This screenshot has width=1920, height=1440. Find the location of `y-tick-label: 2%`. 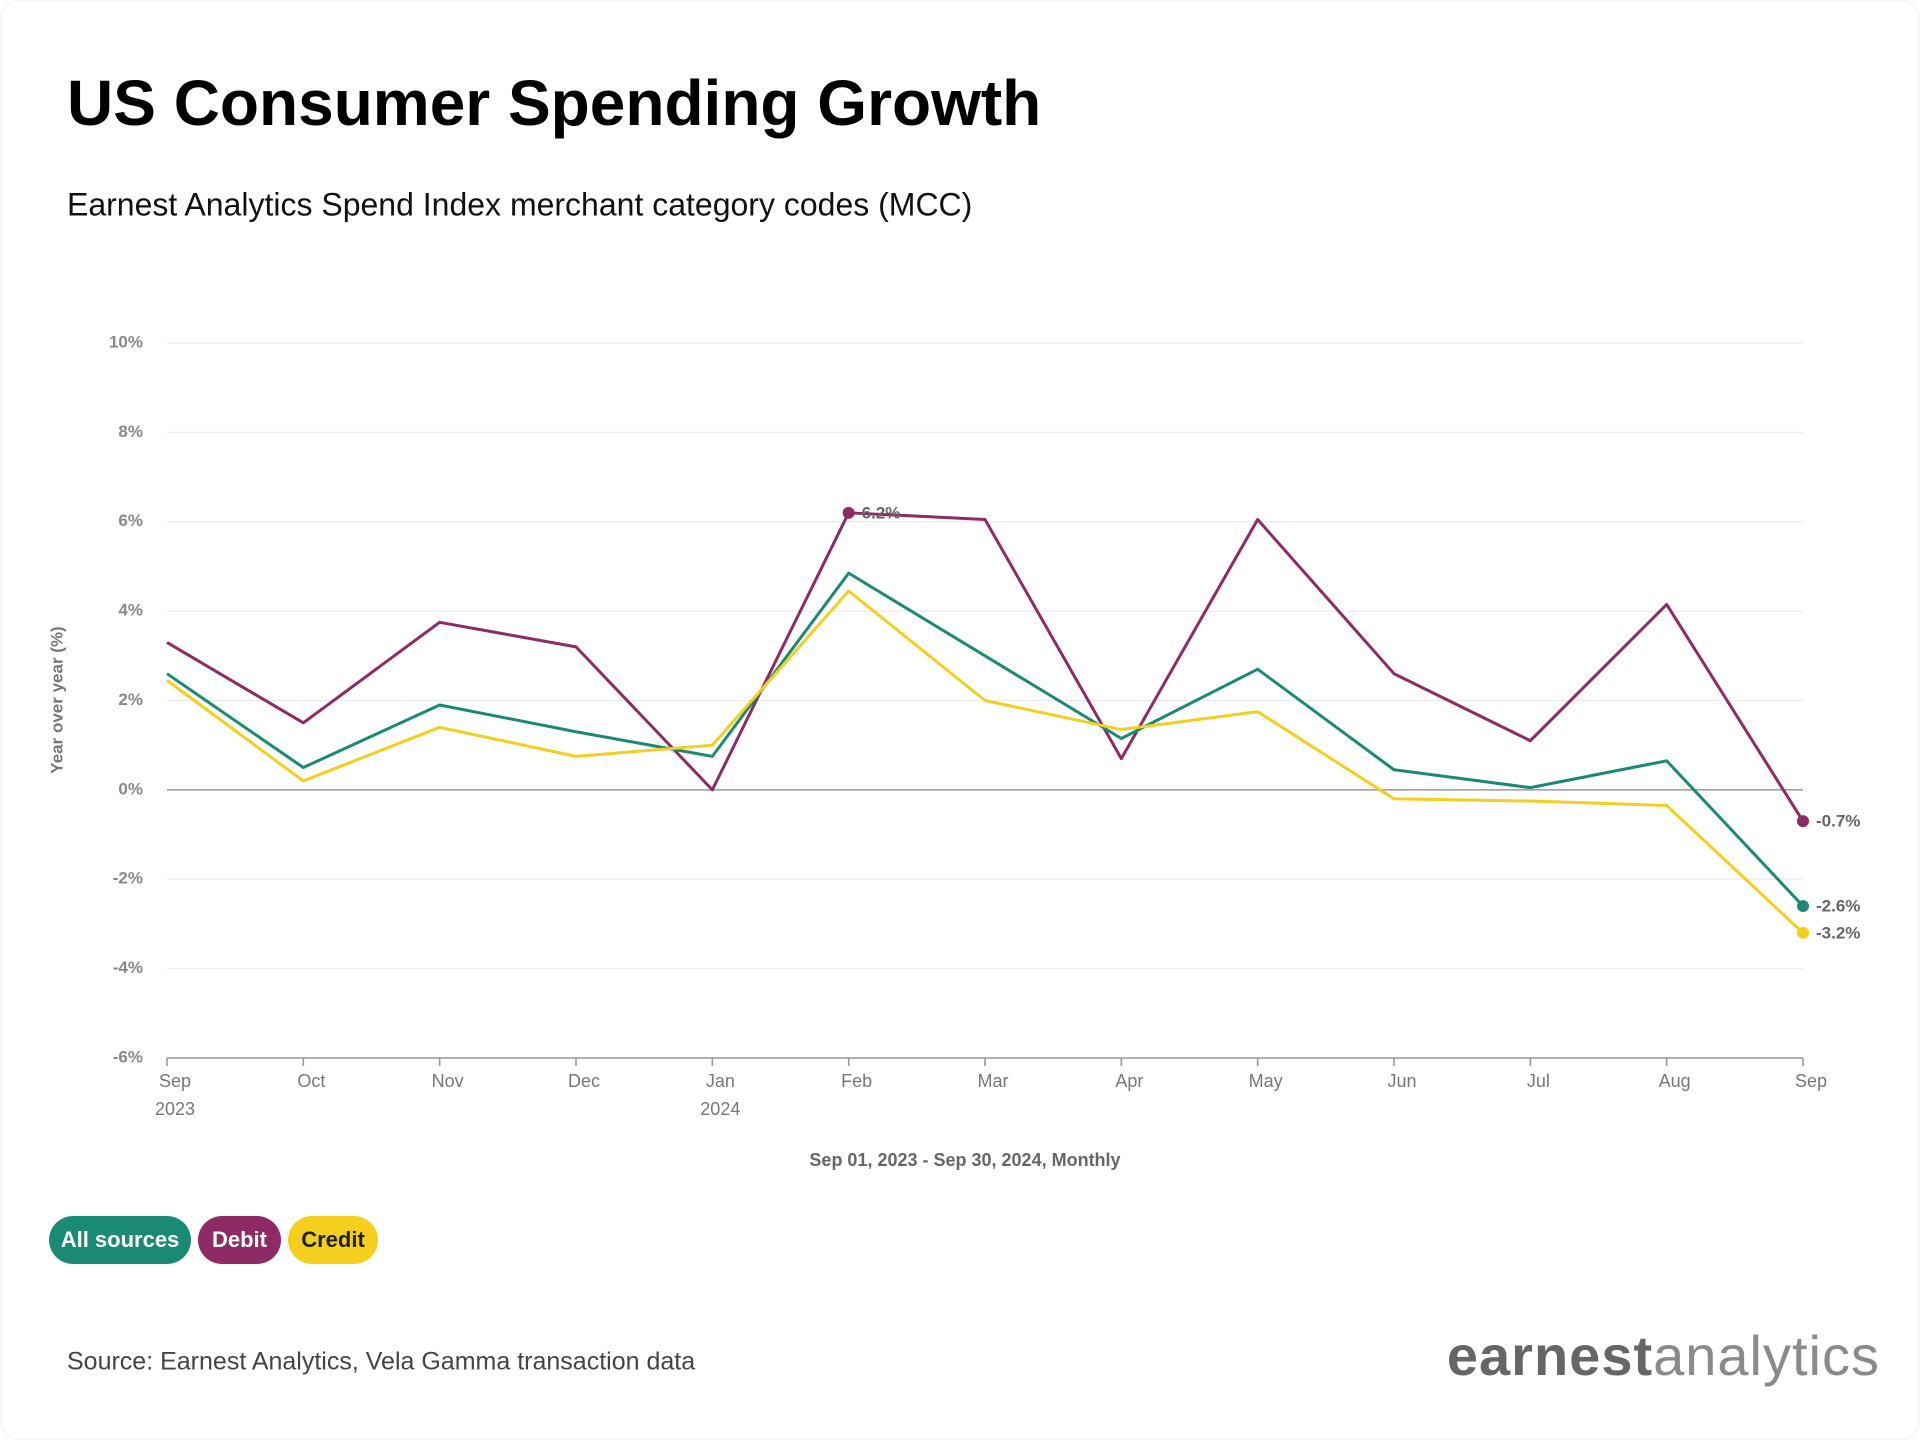

y-tick-label: 2% is located at coordinates (130, 699).